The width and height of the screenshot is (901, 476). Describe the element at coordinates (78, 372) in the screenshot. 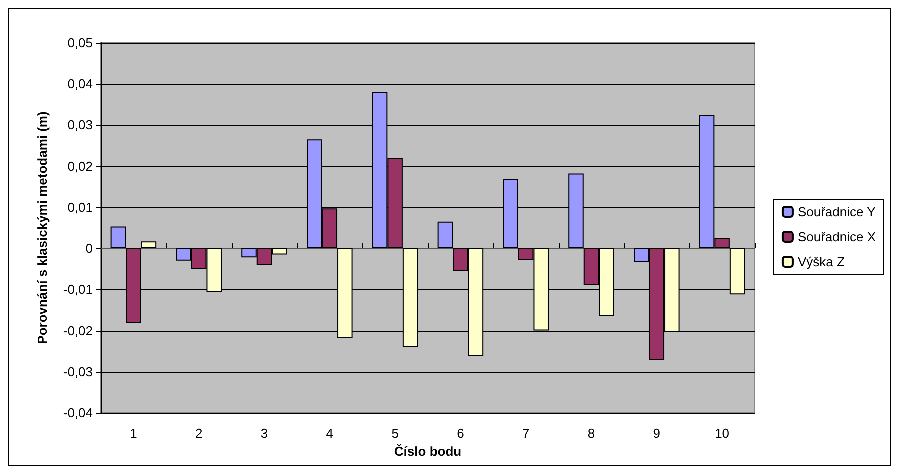

I see `y-tick-label: -0,03` at that location.